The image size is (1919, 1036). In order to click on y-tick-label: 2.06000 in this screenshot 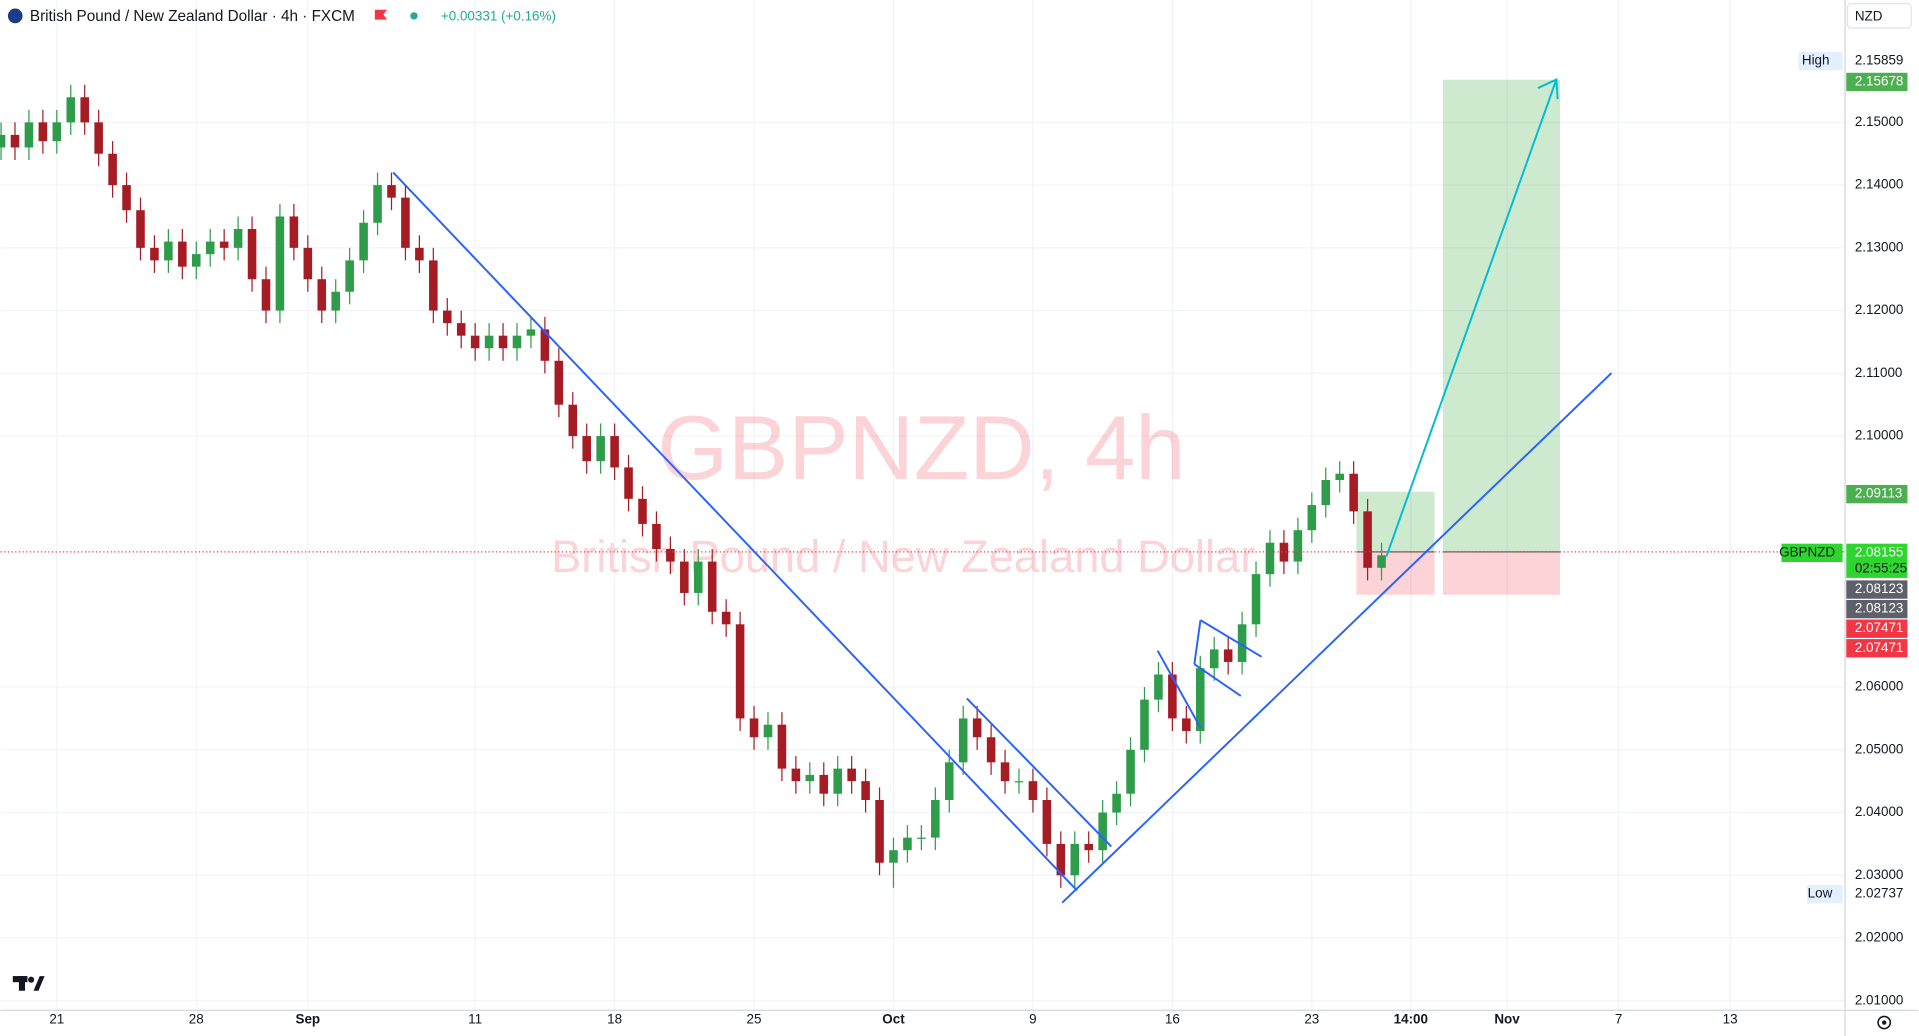, I will do `click(1879, 686)`.